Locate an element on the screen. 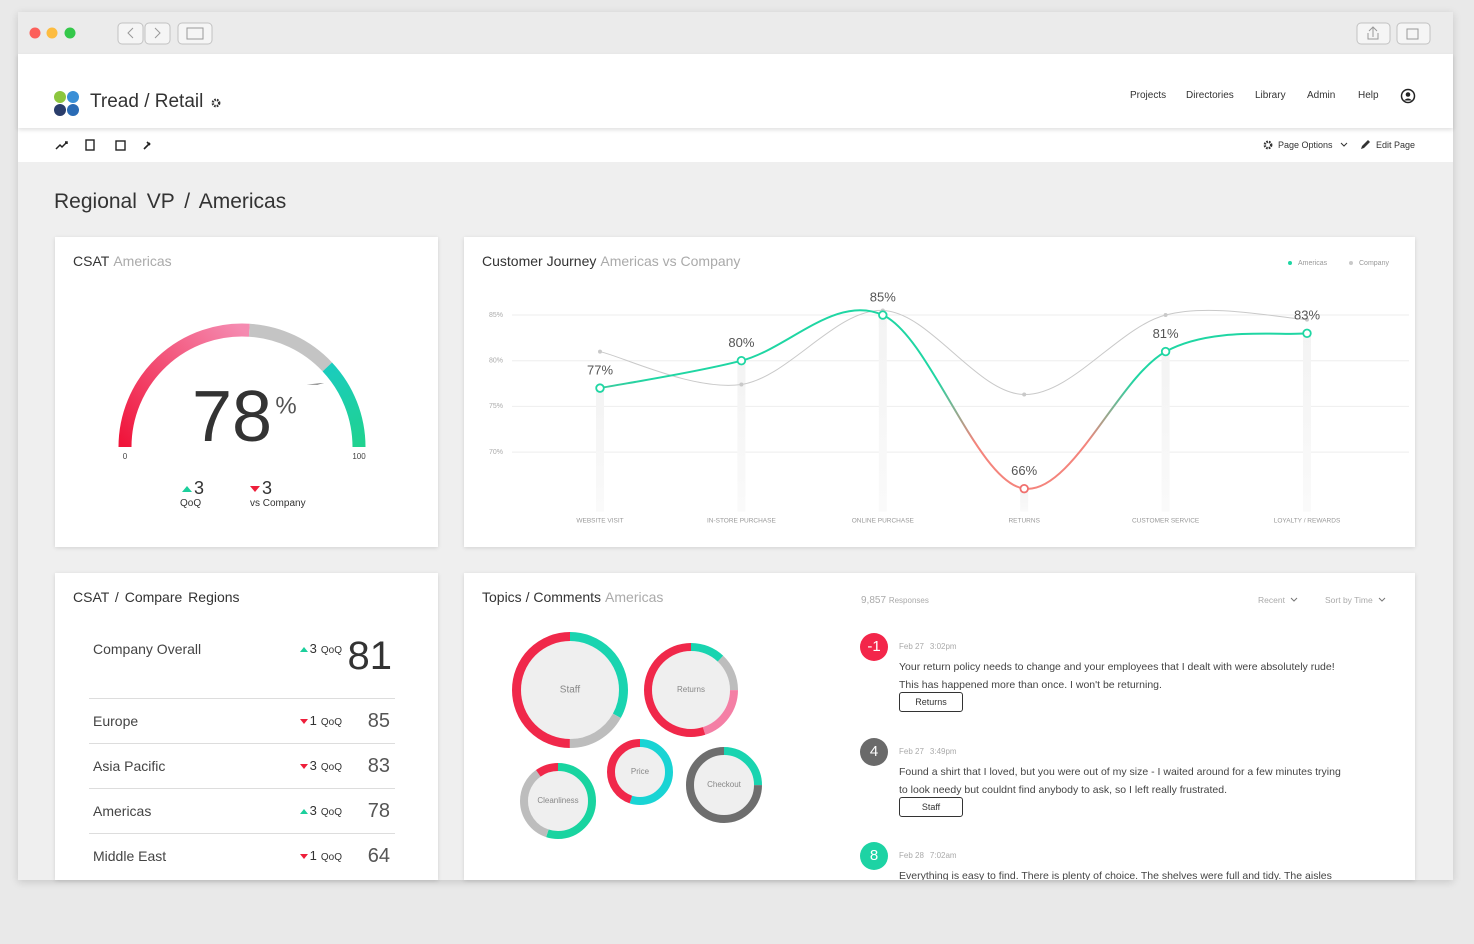 The width and height of the screenshot is (1474, 944). change-label: vs Company is located at coordinates (278, 503).